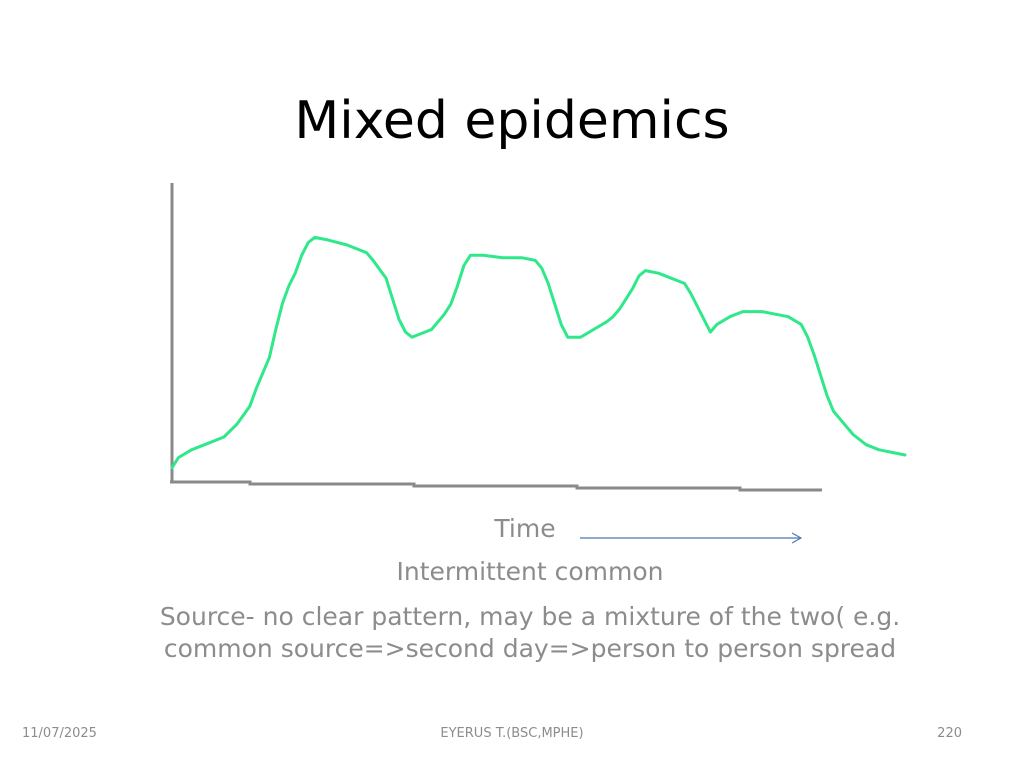  I want to click on x-axis-label: Time, so click(525, 528).